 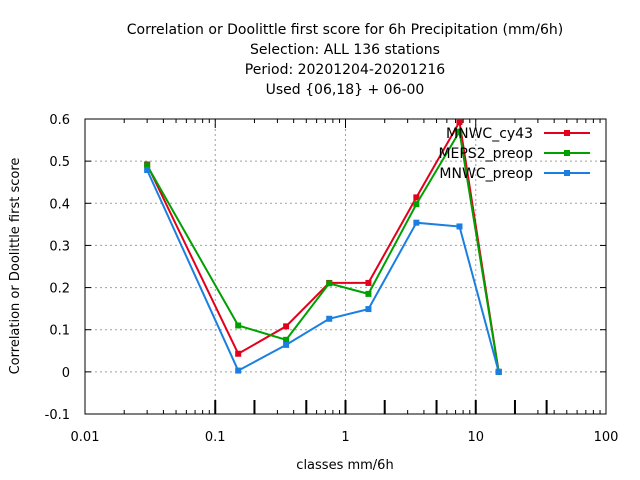 What do you see at coordinates (345, 90) in the screenshot?
I see `title-line: Used {06,18} + 06-00` at bounding box center [345, 90].